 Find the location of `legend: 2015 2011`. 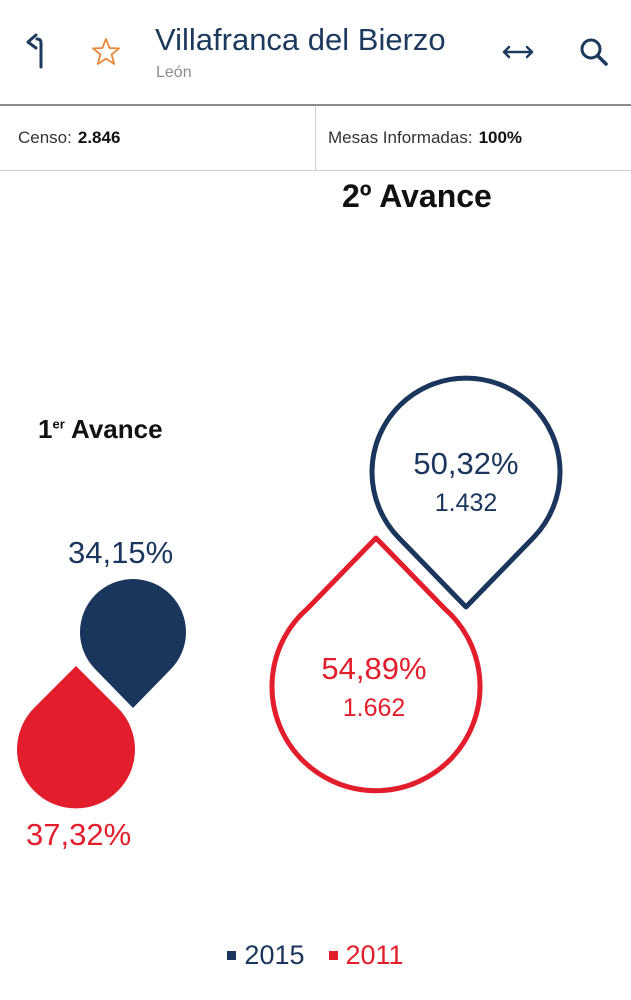

legend: 2015 2011 is located at coordinates (315, 955).